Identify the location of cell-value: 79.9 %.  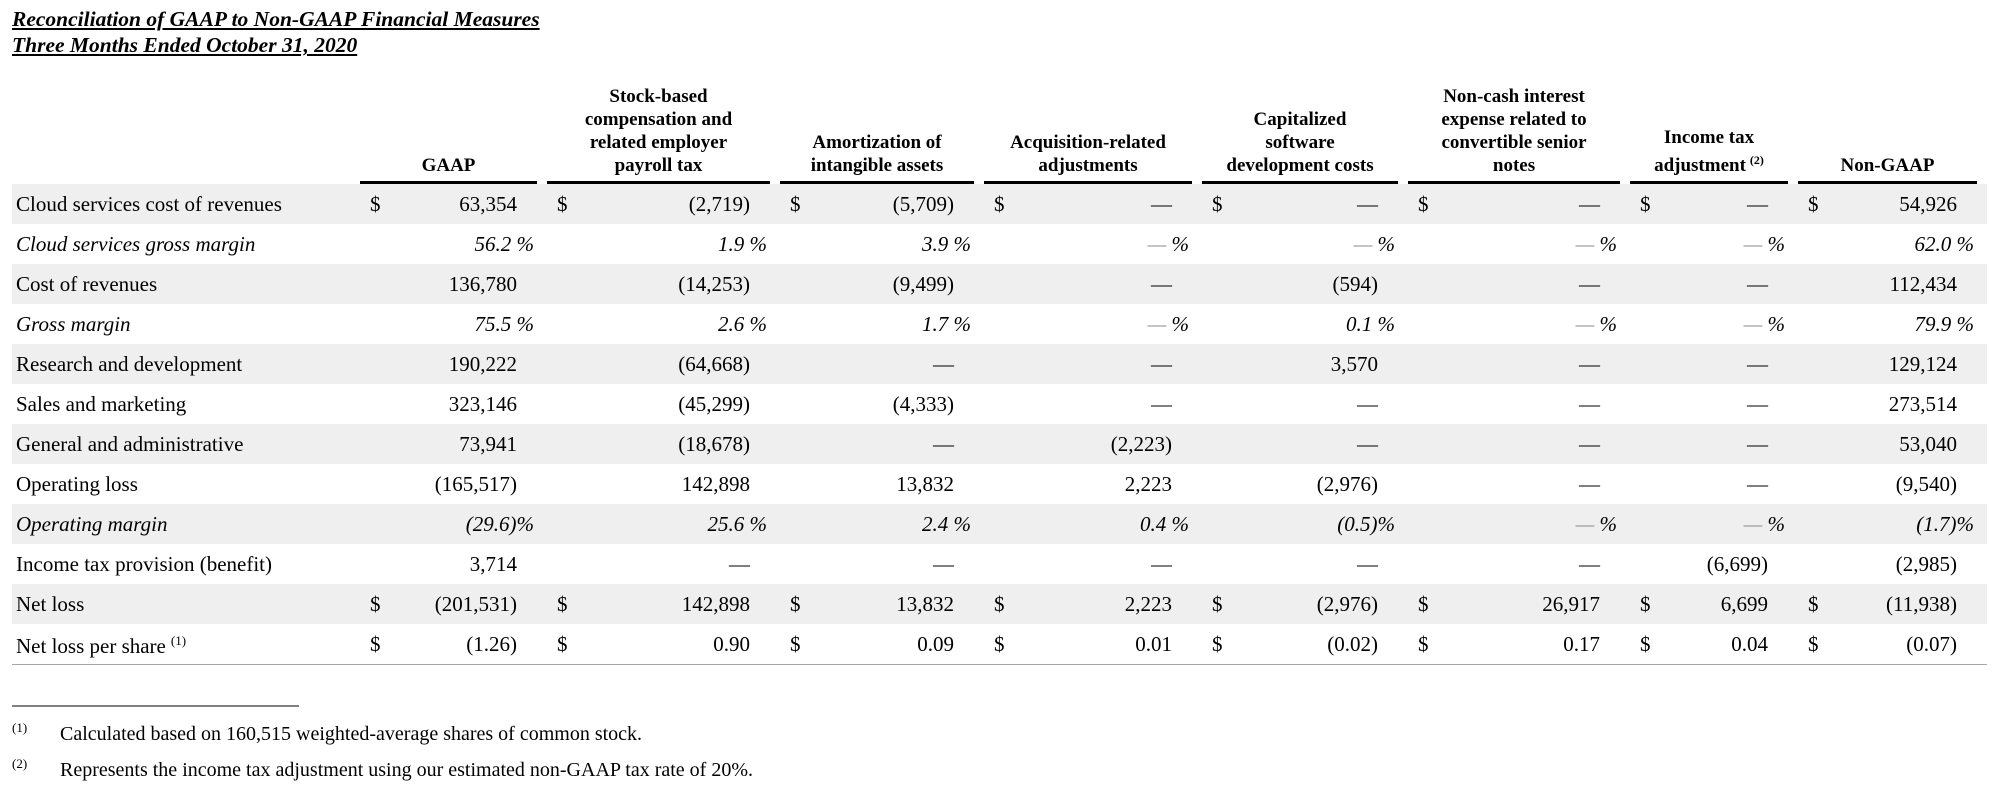
(1944, 324).